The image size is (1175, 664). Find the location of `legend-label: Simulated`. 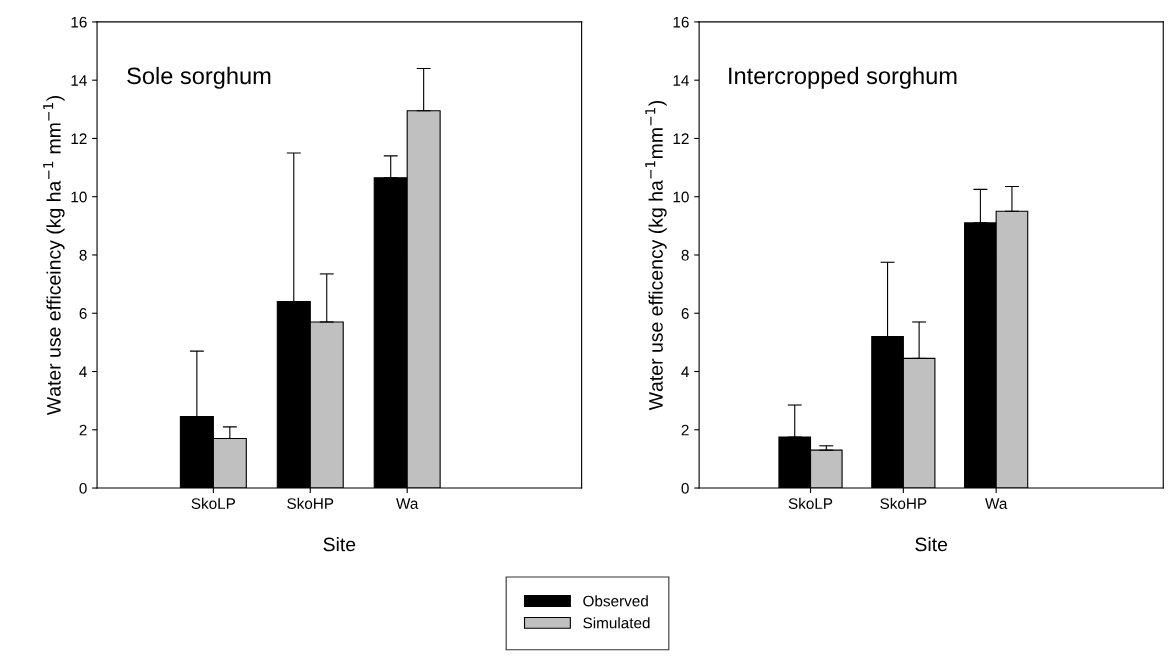

legend-label: Simulated is located at coordinates (616, 623).